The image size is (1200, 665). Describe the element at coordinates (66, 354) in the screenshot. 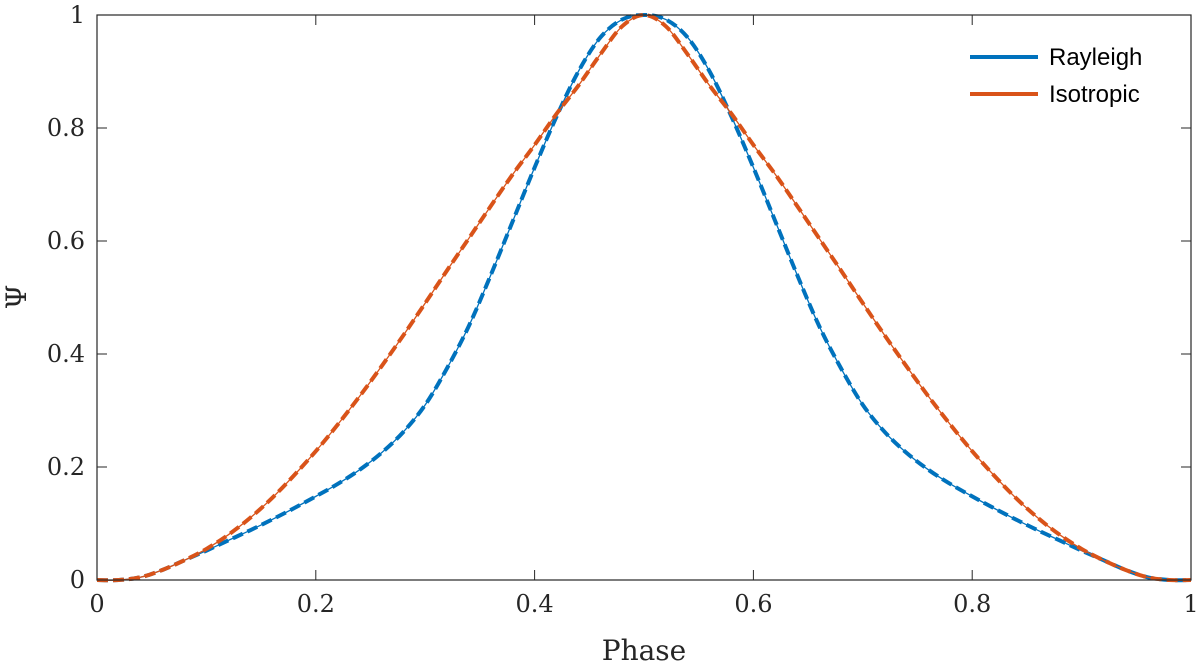

I see `y-tick-label: 0.4` at that location.